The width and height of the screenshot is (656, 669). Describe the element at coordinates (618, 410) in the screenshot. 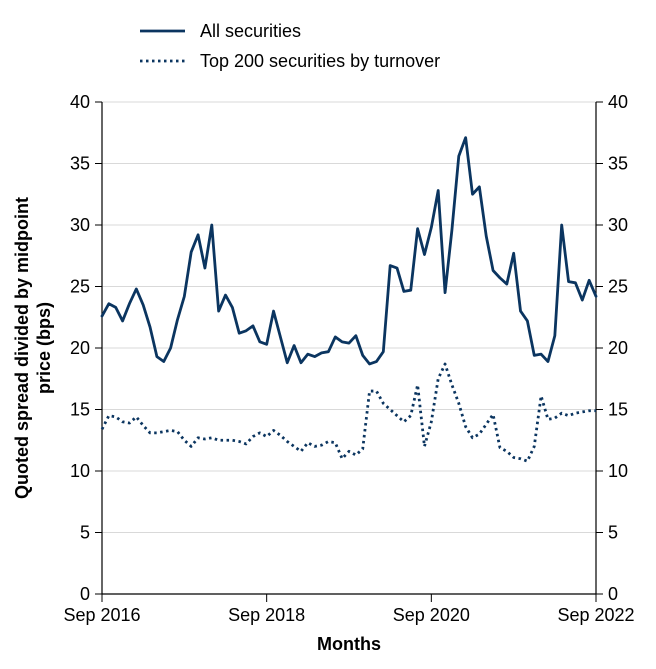

I see `y-tick-label-right: 15` at that location.